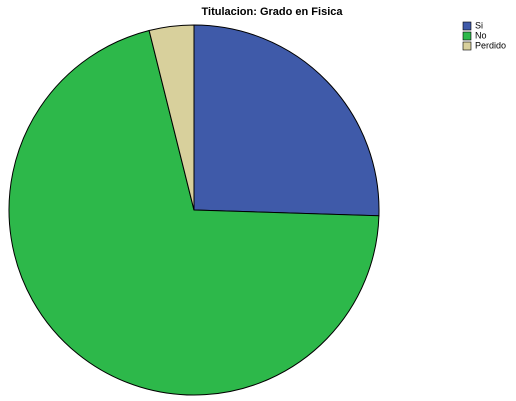 Image resolution: width=516 pixels, height=401 pixels. What do you see at coordinates (171, 117) in the screenshot?
I see `pie-slice` at bounding box center [171, 117].